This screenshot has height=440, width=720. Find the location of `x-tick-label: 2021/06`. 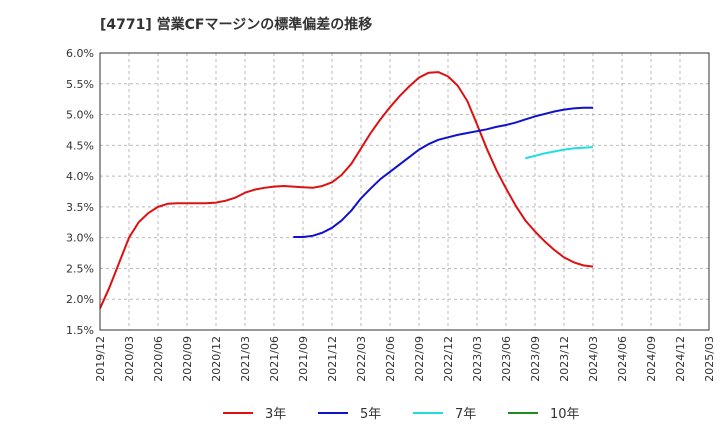

x-tick-label: 2021/06 is located at coordinates (274, 359).